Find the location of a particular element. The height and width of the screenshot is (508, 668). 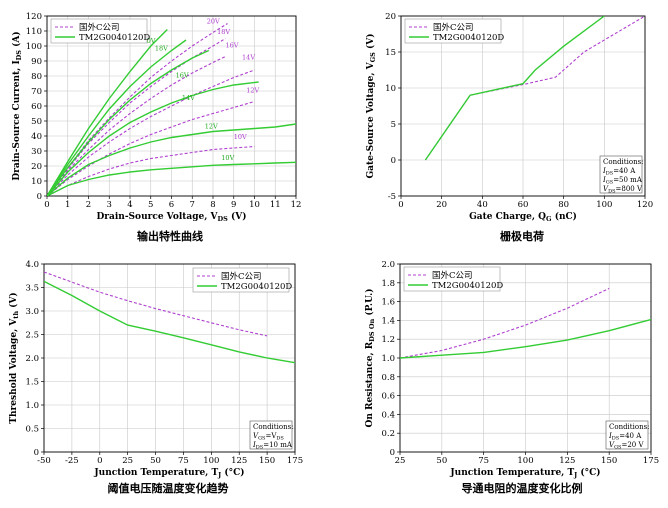

series-line-dashed-14V is located at coordinates (151, 132).